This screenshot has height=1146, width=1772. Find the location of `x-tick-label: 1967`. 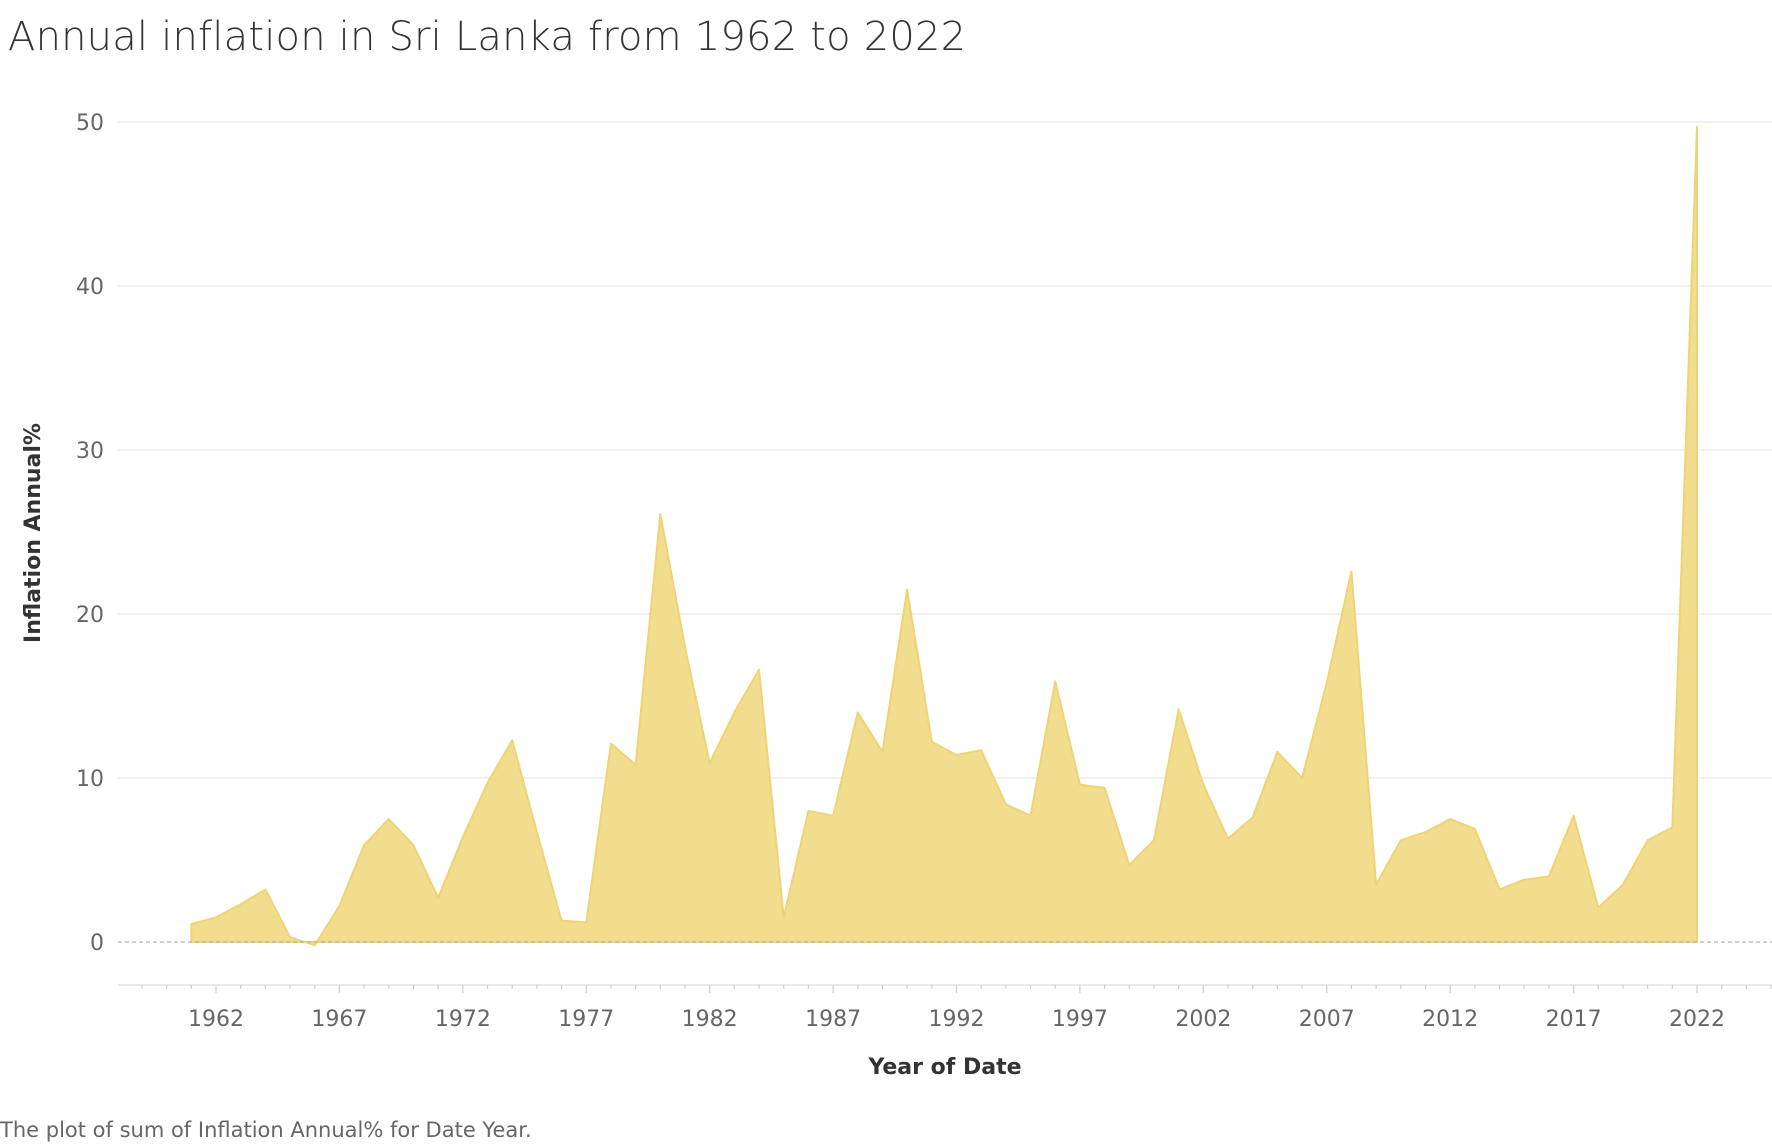

x-tick-label: 1967 is located at coordinates (339, 1019).